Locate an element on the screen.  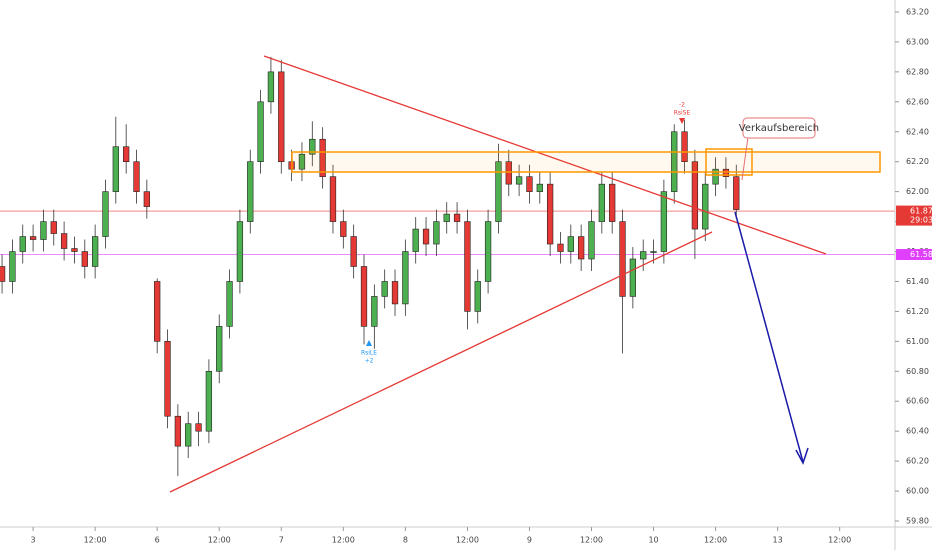
y-tick-label: 59.80 is located at coordinates (917, 521).